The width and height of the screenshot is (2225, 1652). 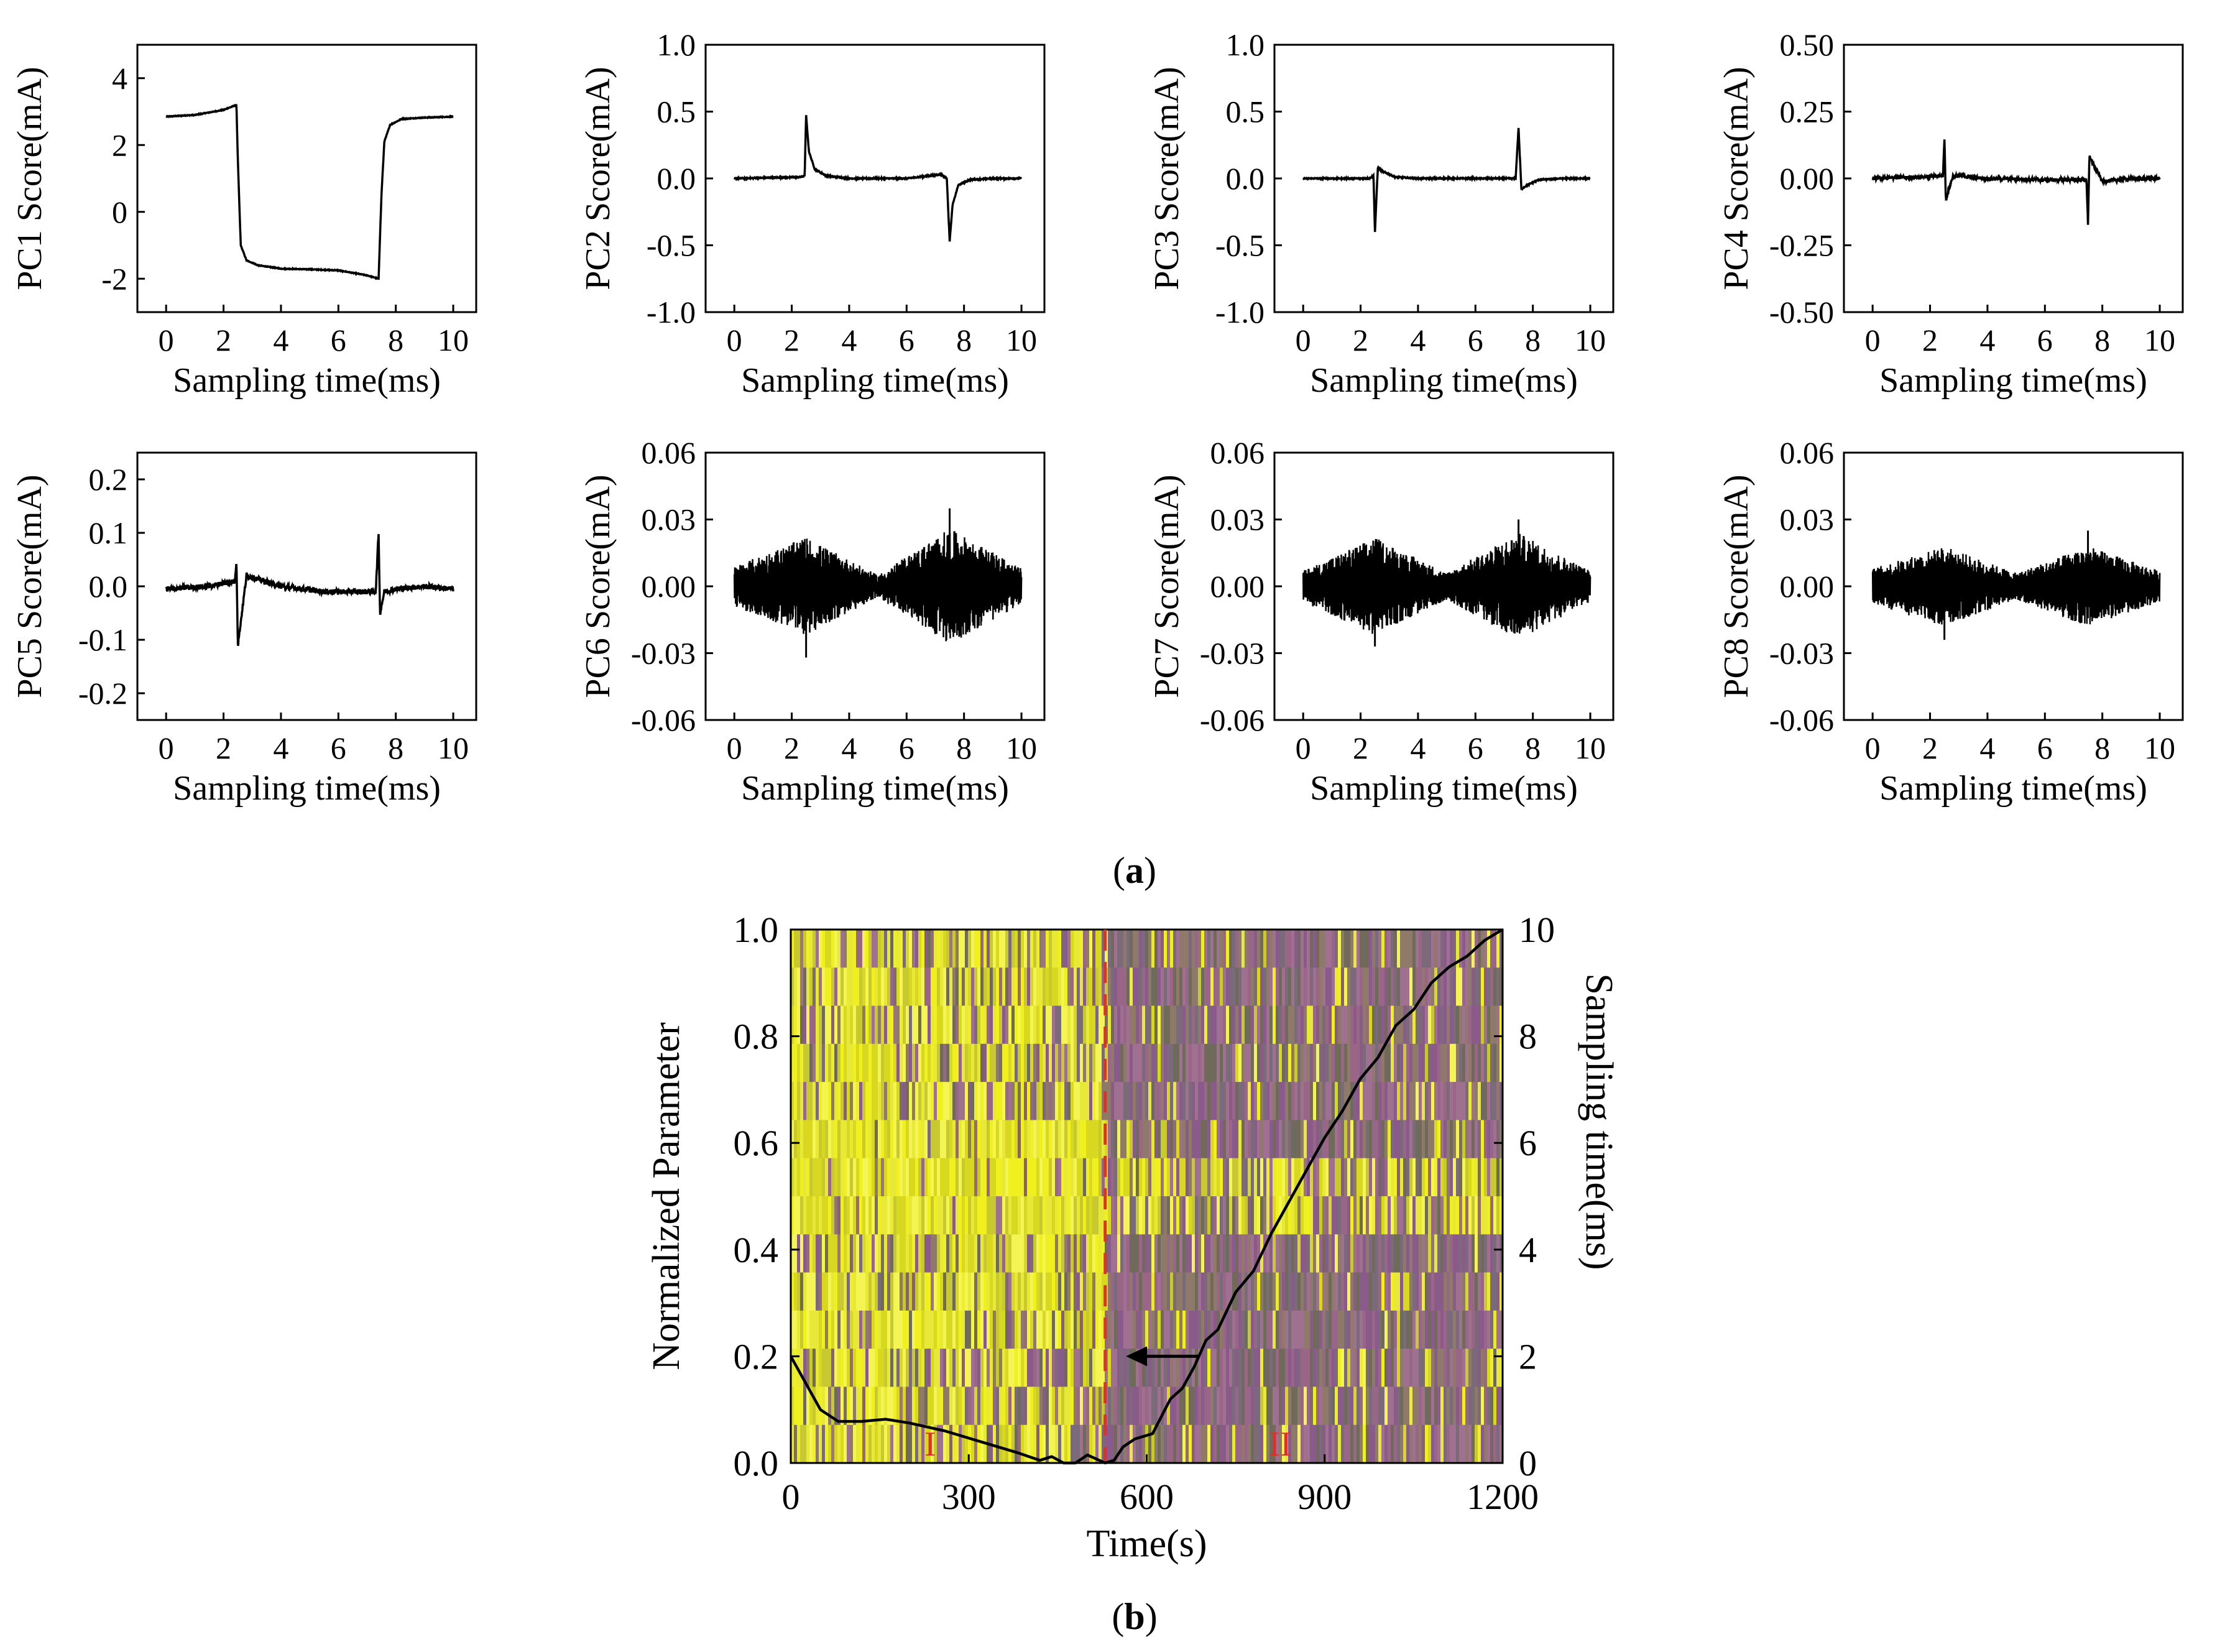 I want to click on x-tick-label: 2, so click(x=791, y=748).